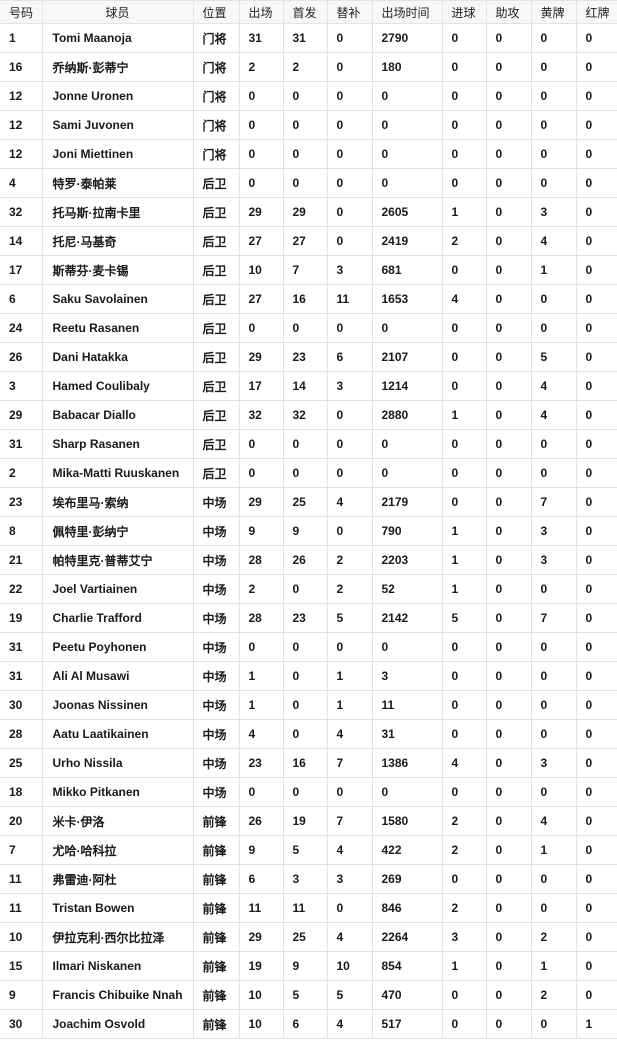  Describe the element at coordinates (553, 386) in the screenshot. I see `cell-yellow-cards: 4` at that location.